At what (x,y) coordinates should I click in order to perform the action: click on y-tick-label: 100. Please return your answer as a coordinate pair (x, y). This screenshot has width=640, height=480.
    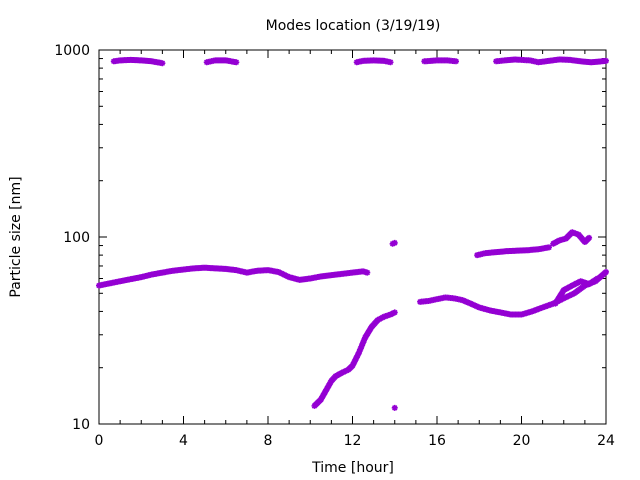
    Looking at the image, I should click on (76, 238).